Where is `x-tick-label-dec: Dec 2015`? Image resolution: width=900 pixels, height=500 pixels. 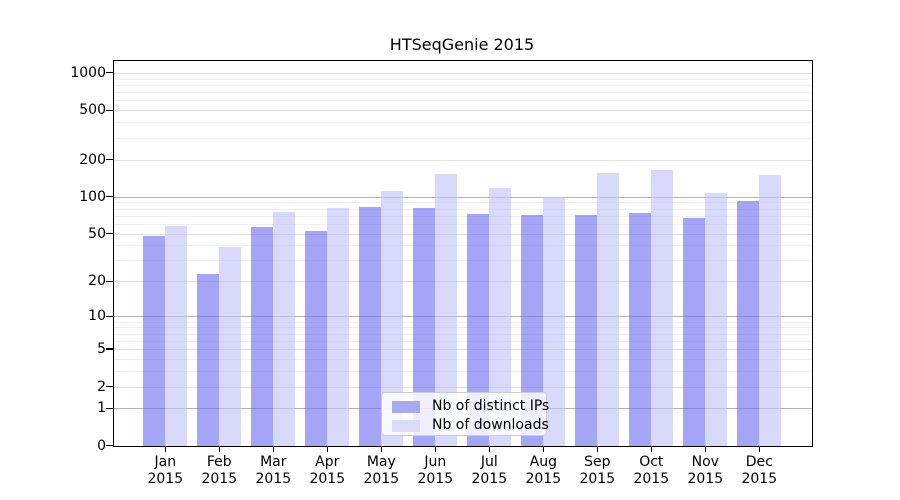
x-tick-label-dec: Dec 2015 is located at coordinates (759, 471).